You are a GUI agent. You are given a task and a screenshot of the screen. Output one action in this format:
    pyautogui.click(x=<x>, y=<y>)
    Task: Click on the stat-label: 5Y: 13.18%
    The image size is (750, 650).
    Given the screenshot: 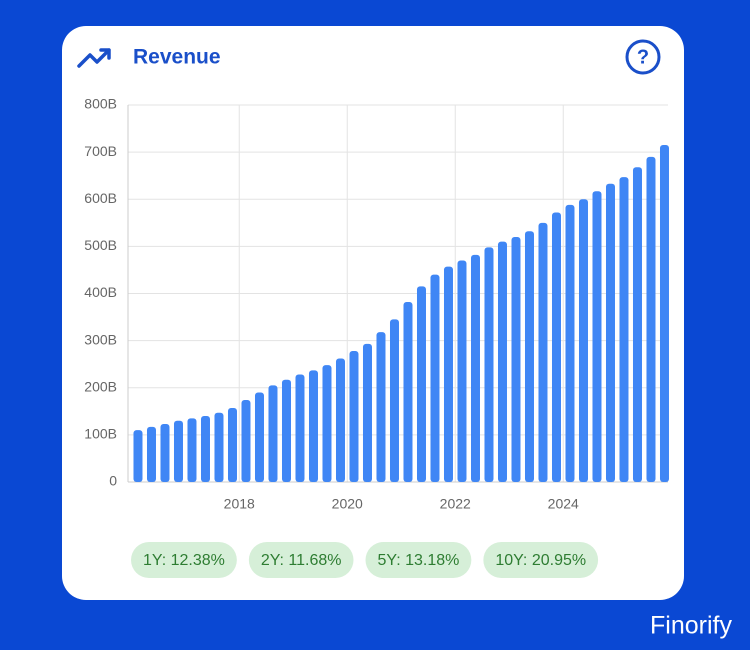 What is the action you would take?
    pyautogui.click(x=419, y=560)
    